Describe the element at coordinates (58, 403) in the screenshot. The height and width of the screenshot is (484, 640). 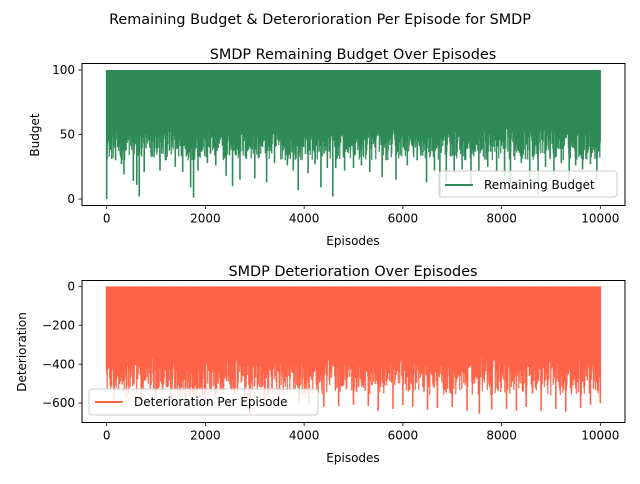
I see `deterioration-y-tick-label: −600` at that location.